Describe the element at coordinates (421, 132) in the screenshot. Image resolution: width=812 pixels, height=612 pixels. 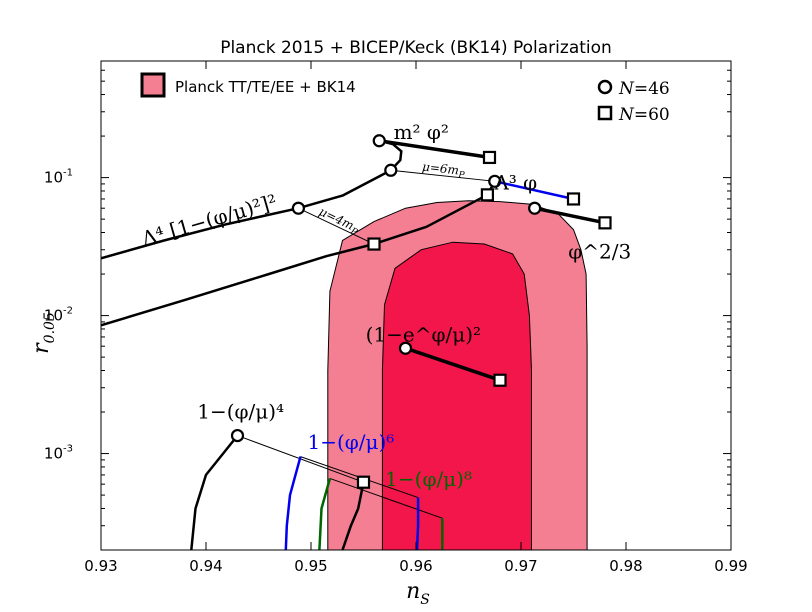
I see `annotation-0: m² φ²` at that location.